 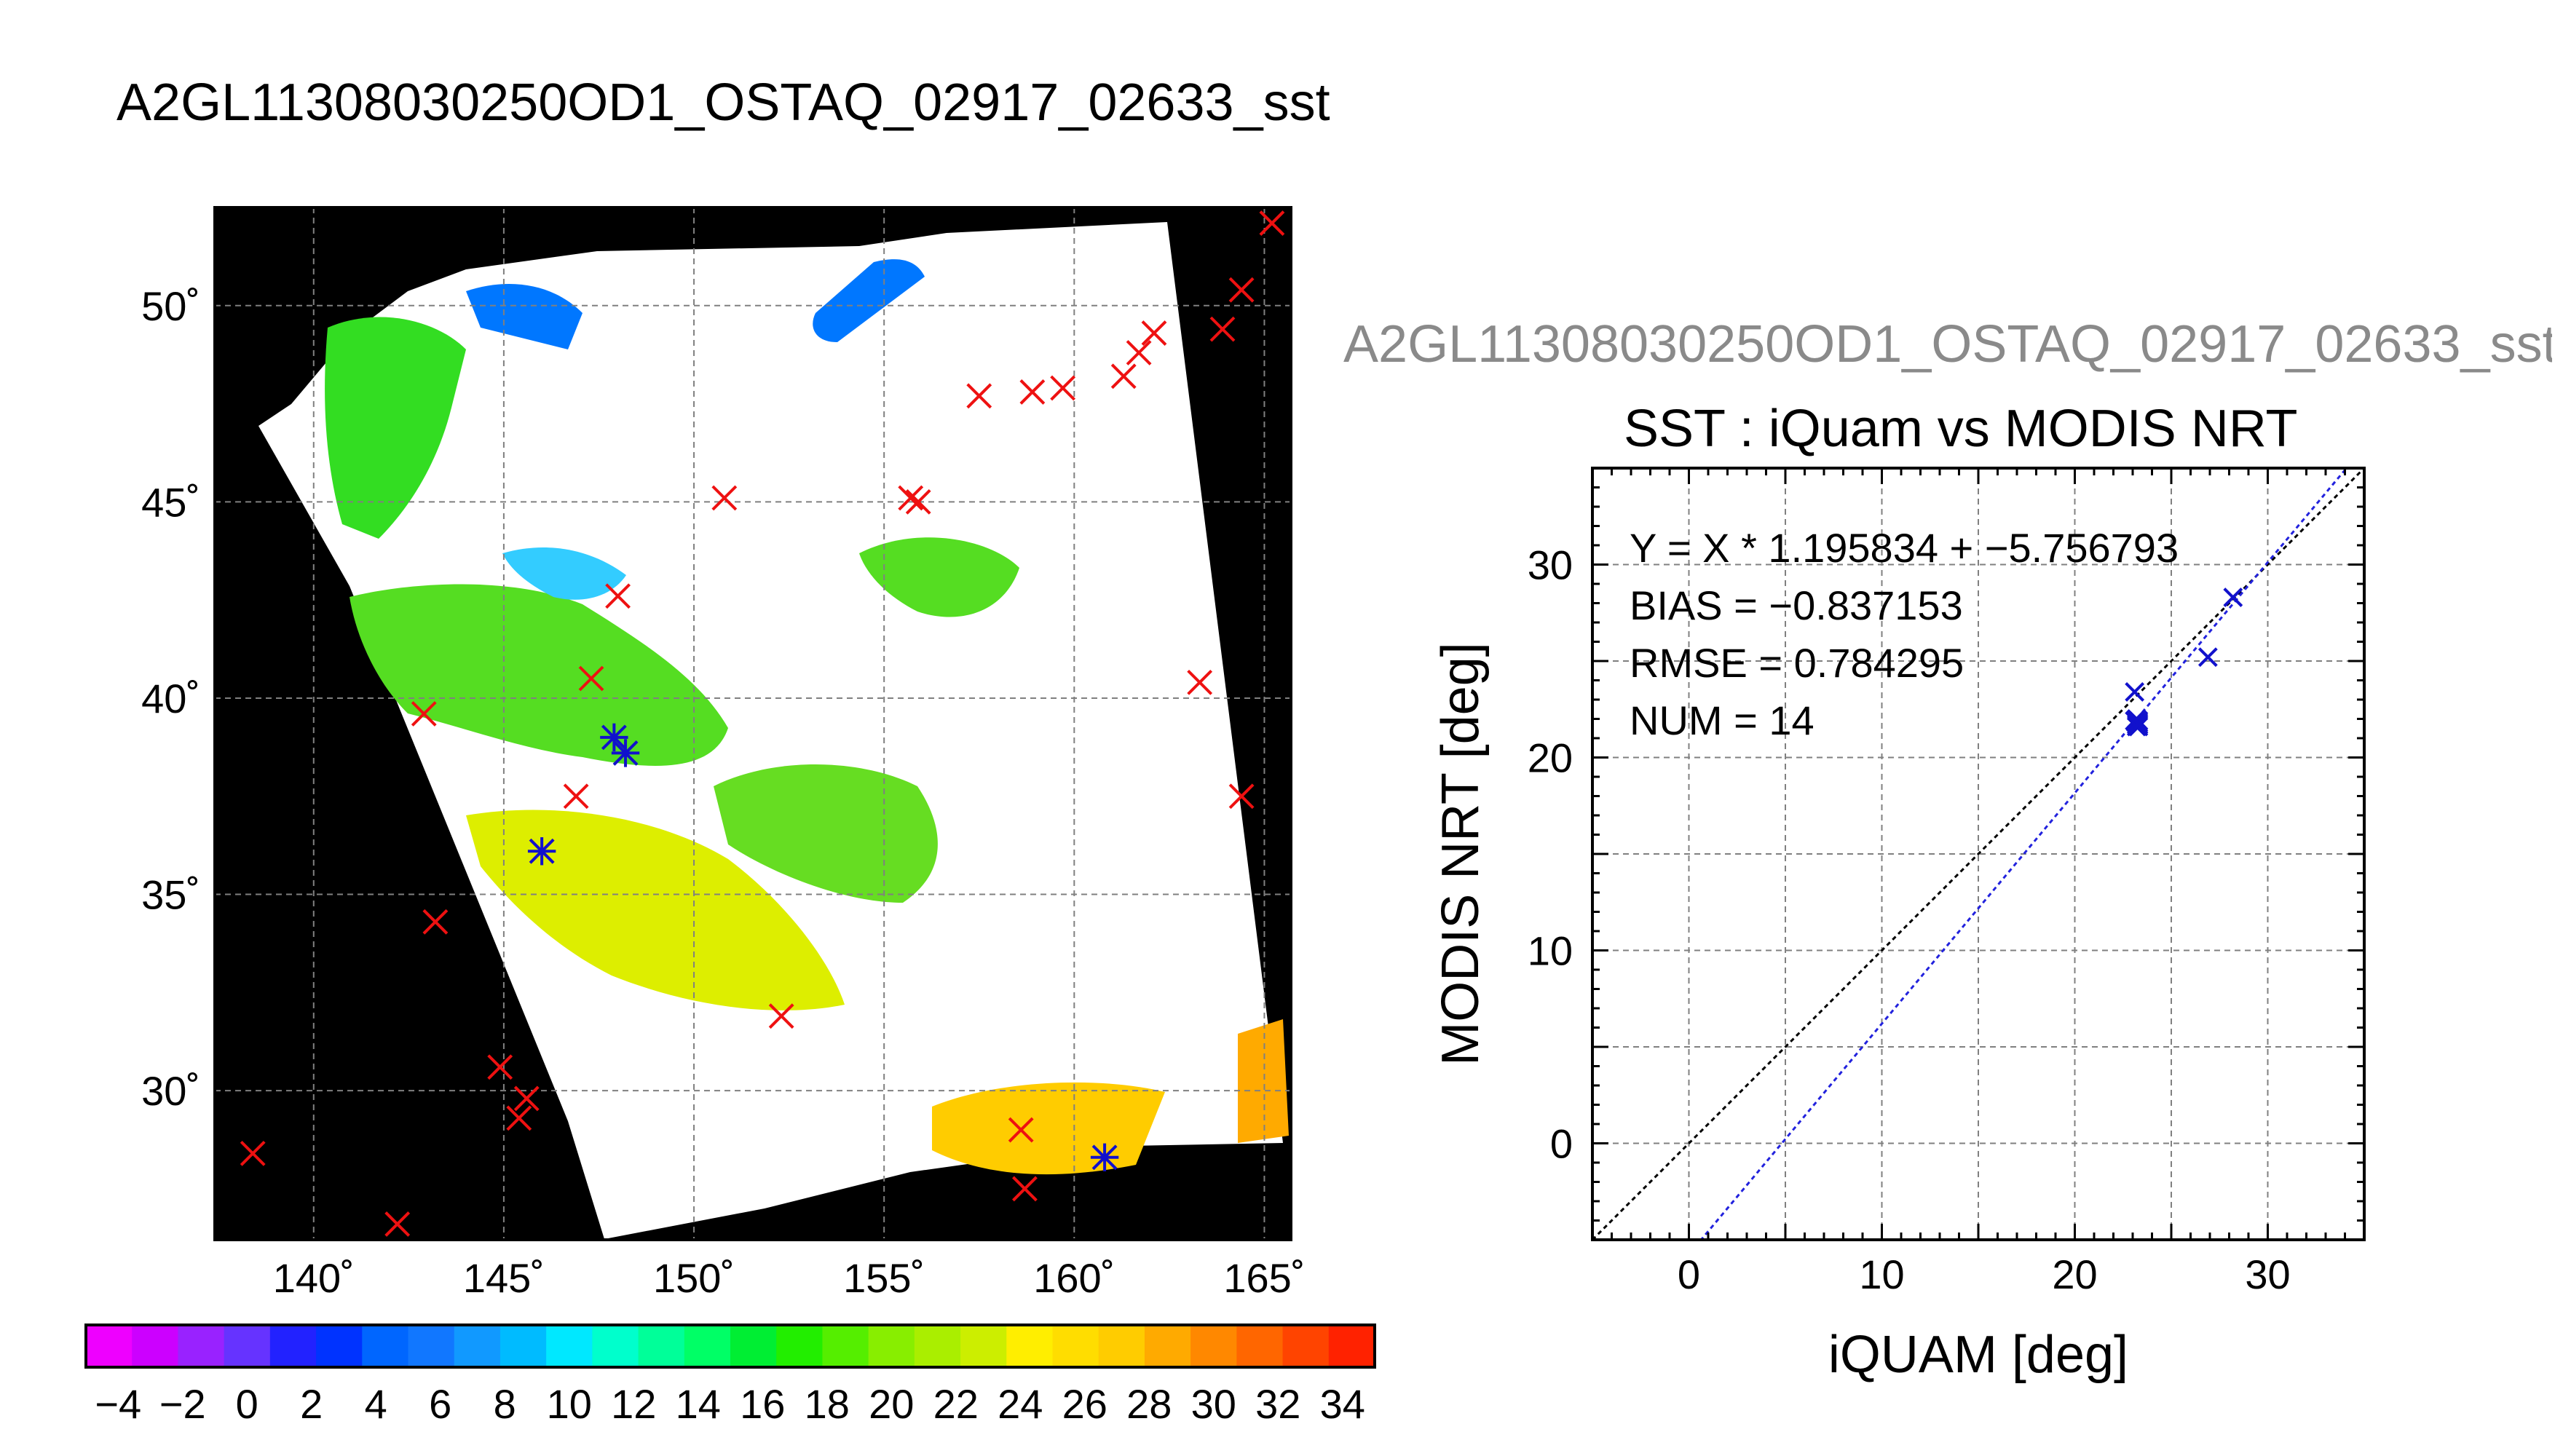 I want to click on sst-area-south-east, so click(x=1263, y=1081).